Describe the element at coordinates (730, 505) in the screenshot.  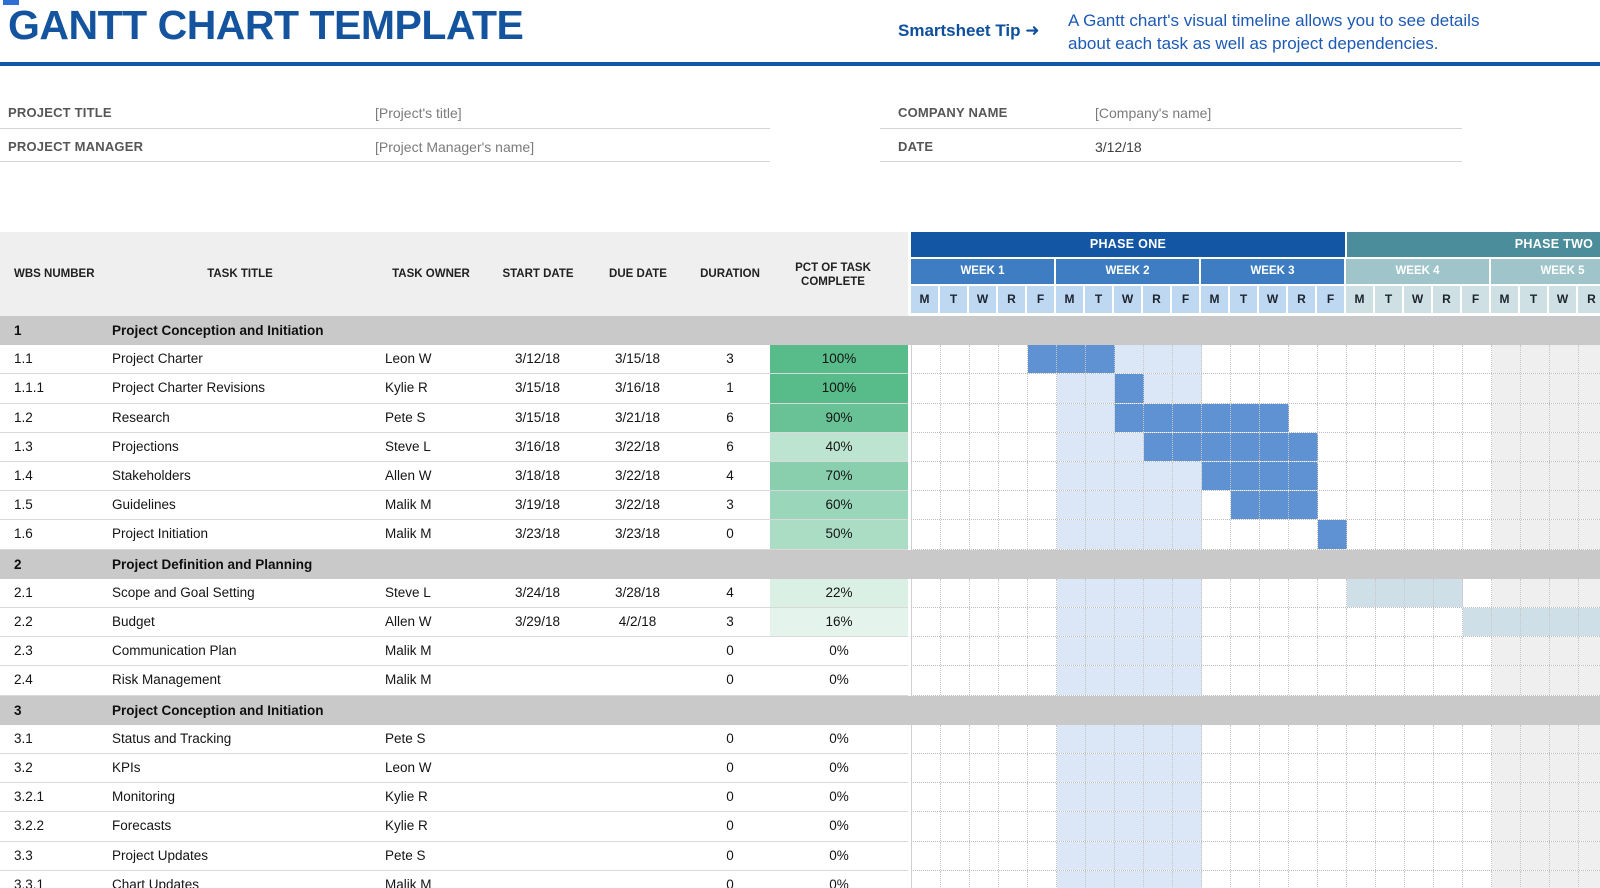
I see `duration-cell: 3` at that location.